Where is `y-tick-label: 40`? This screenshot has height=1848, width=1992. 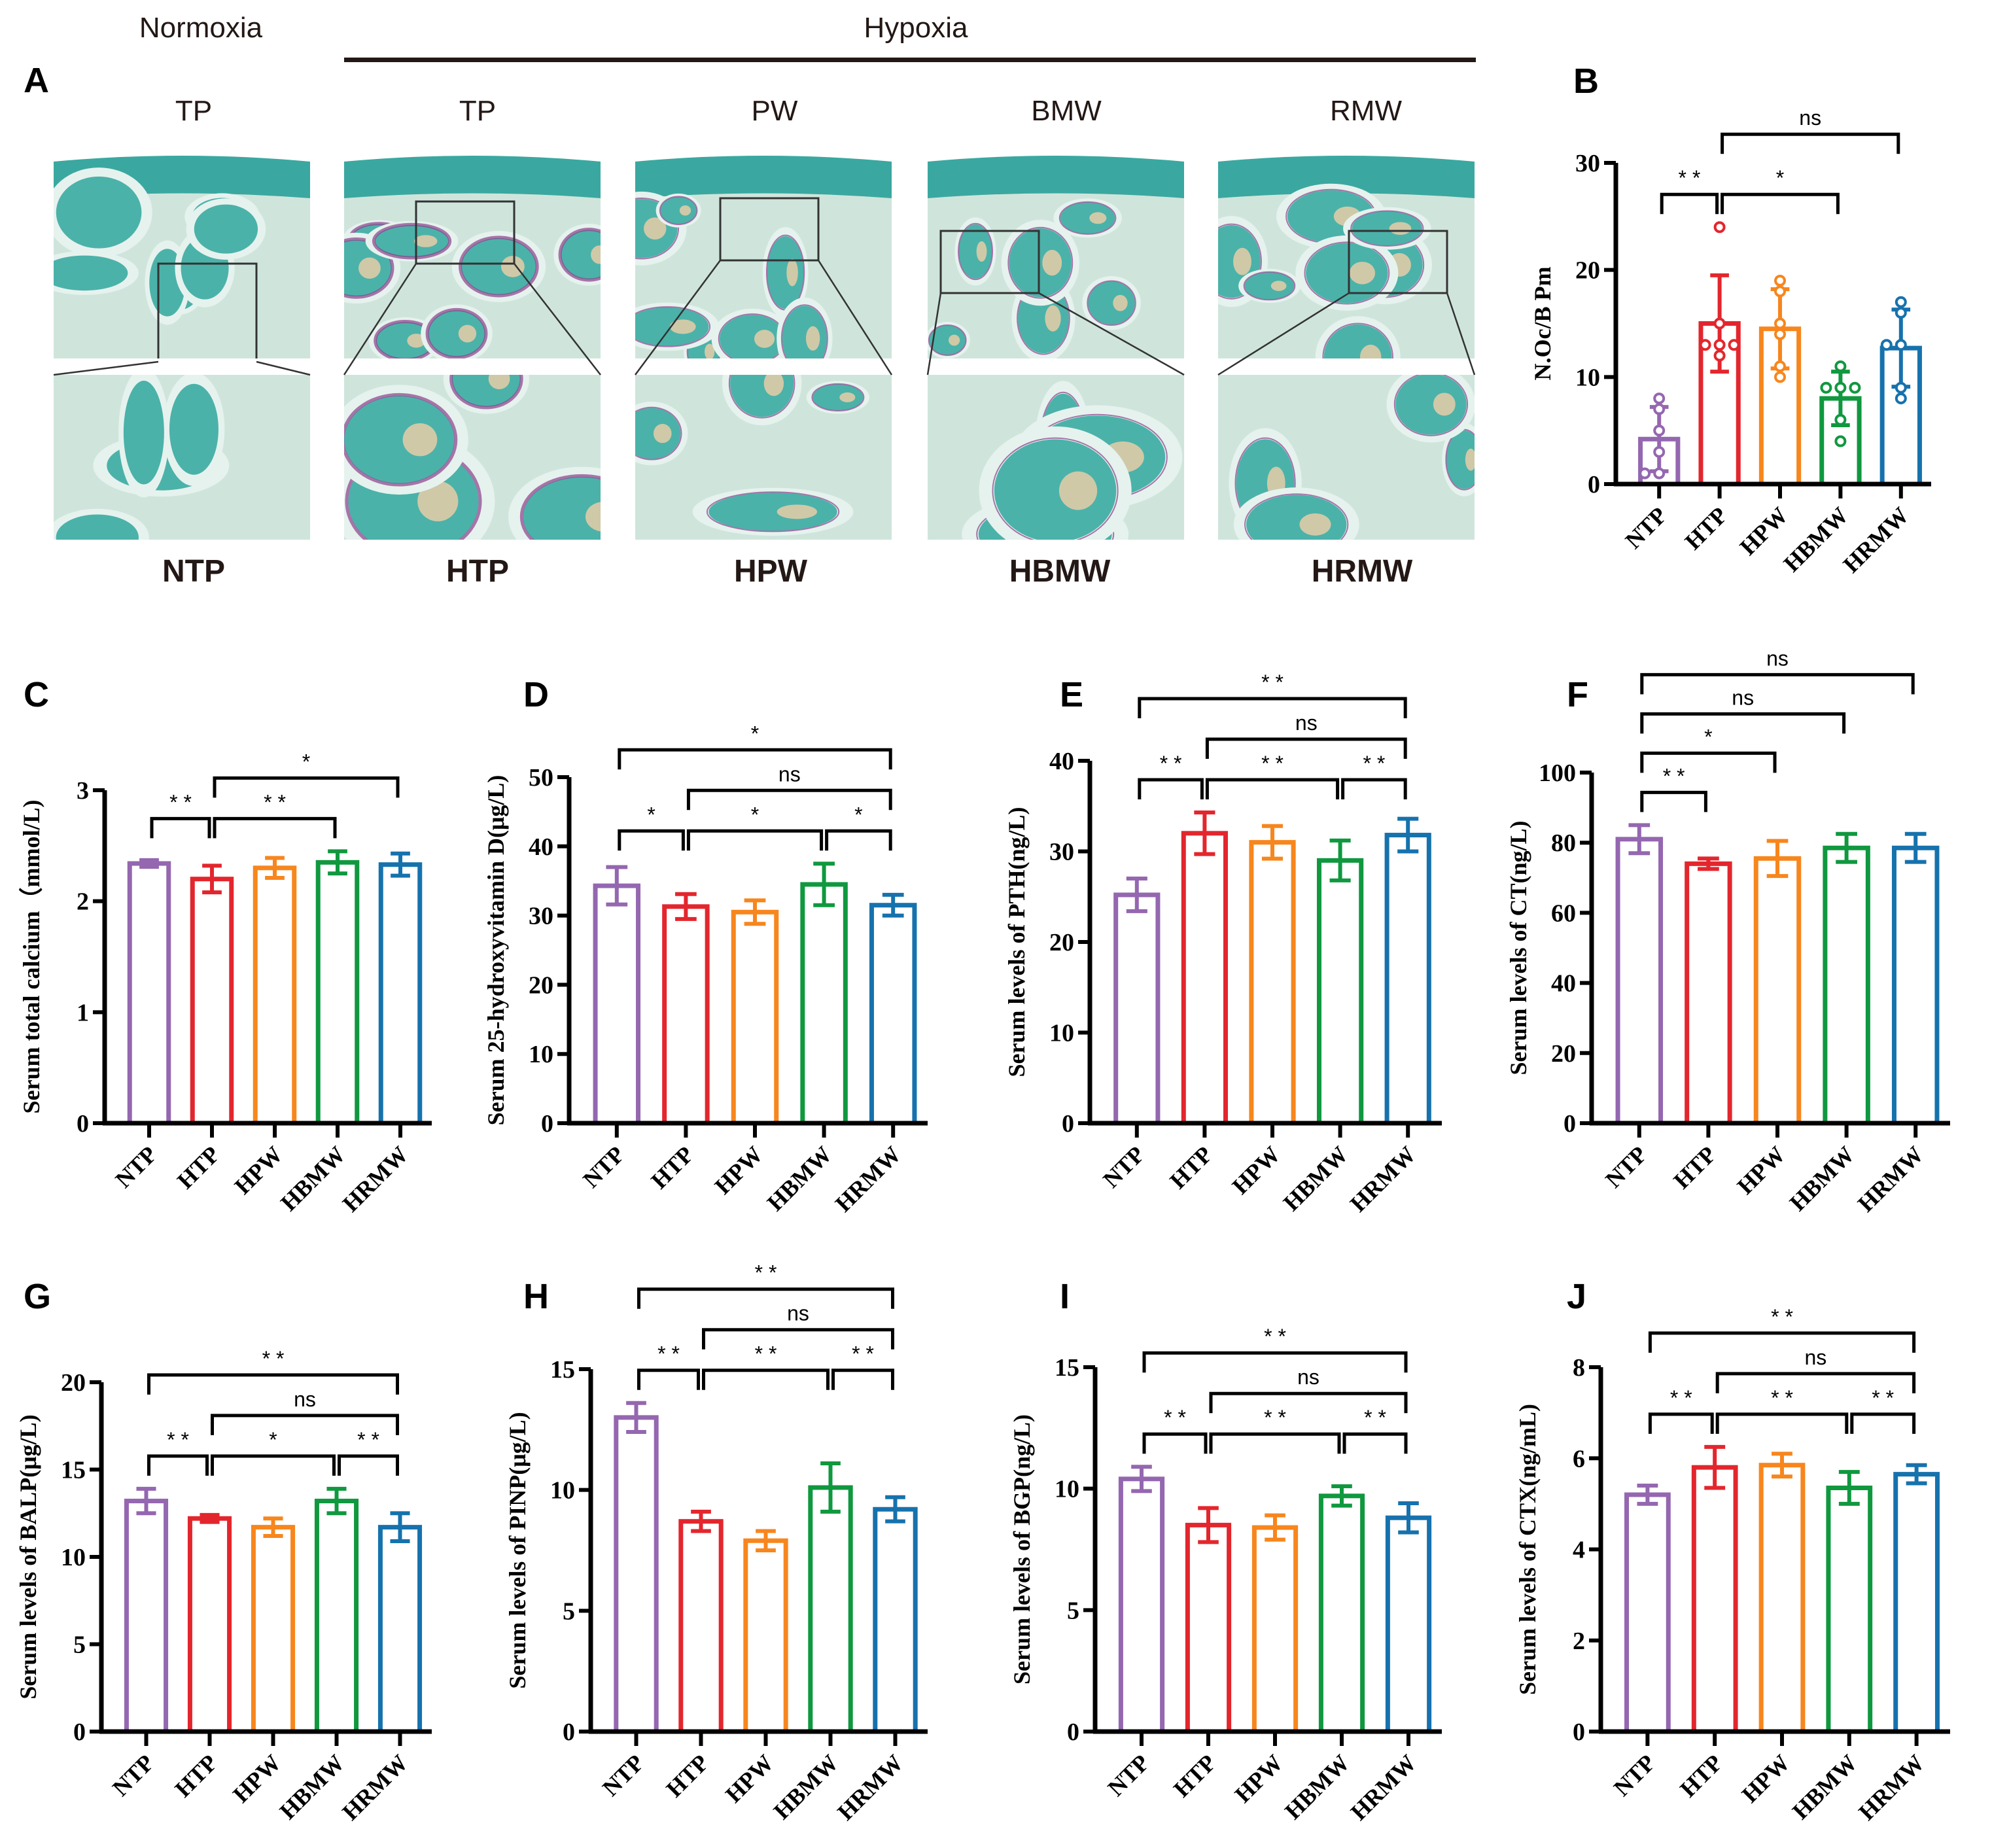 y-tick-label: 40 is located at coordinates (1061, 761).